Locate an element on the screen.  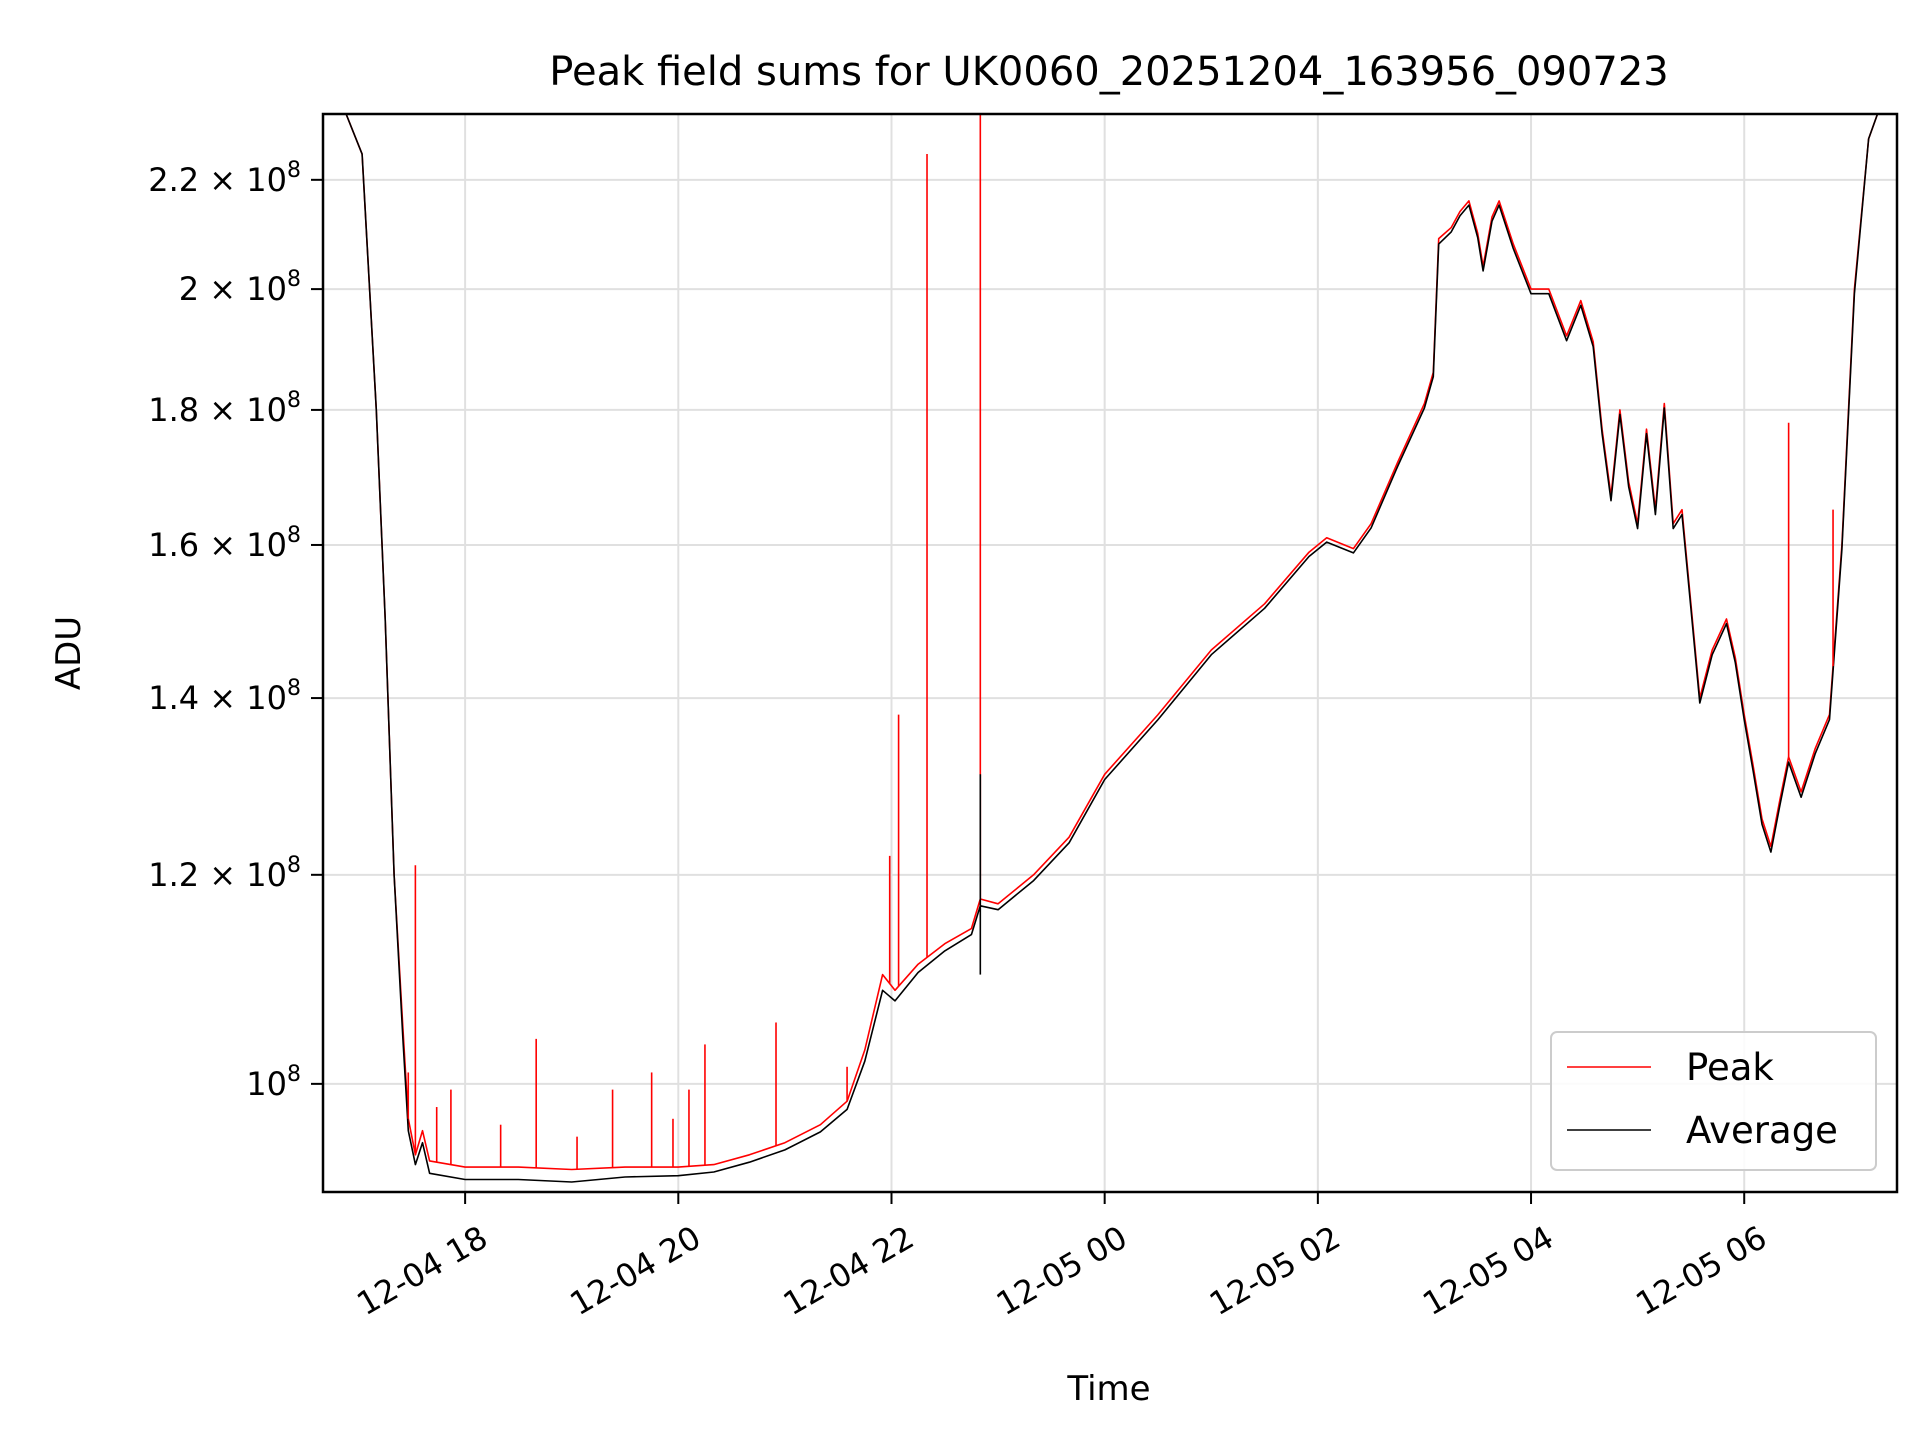
y-tick-label: 1.8 × 108 is located at coordinates (224, 408).